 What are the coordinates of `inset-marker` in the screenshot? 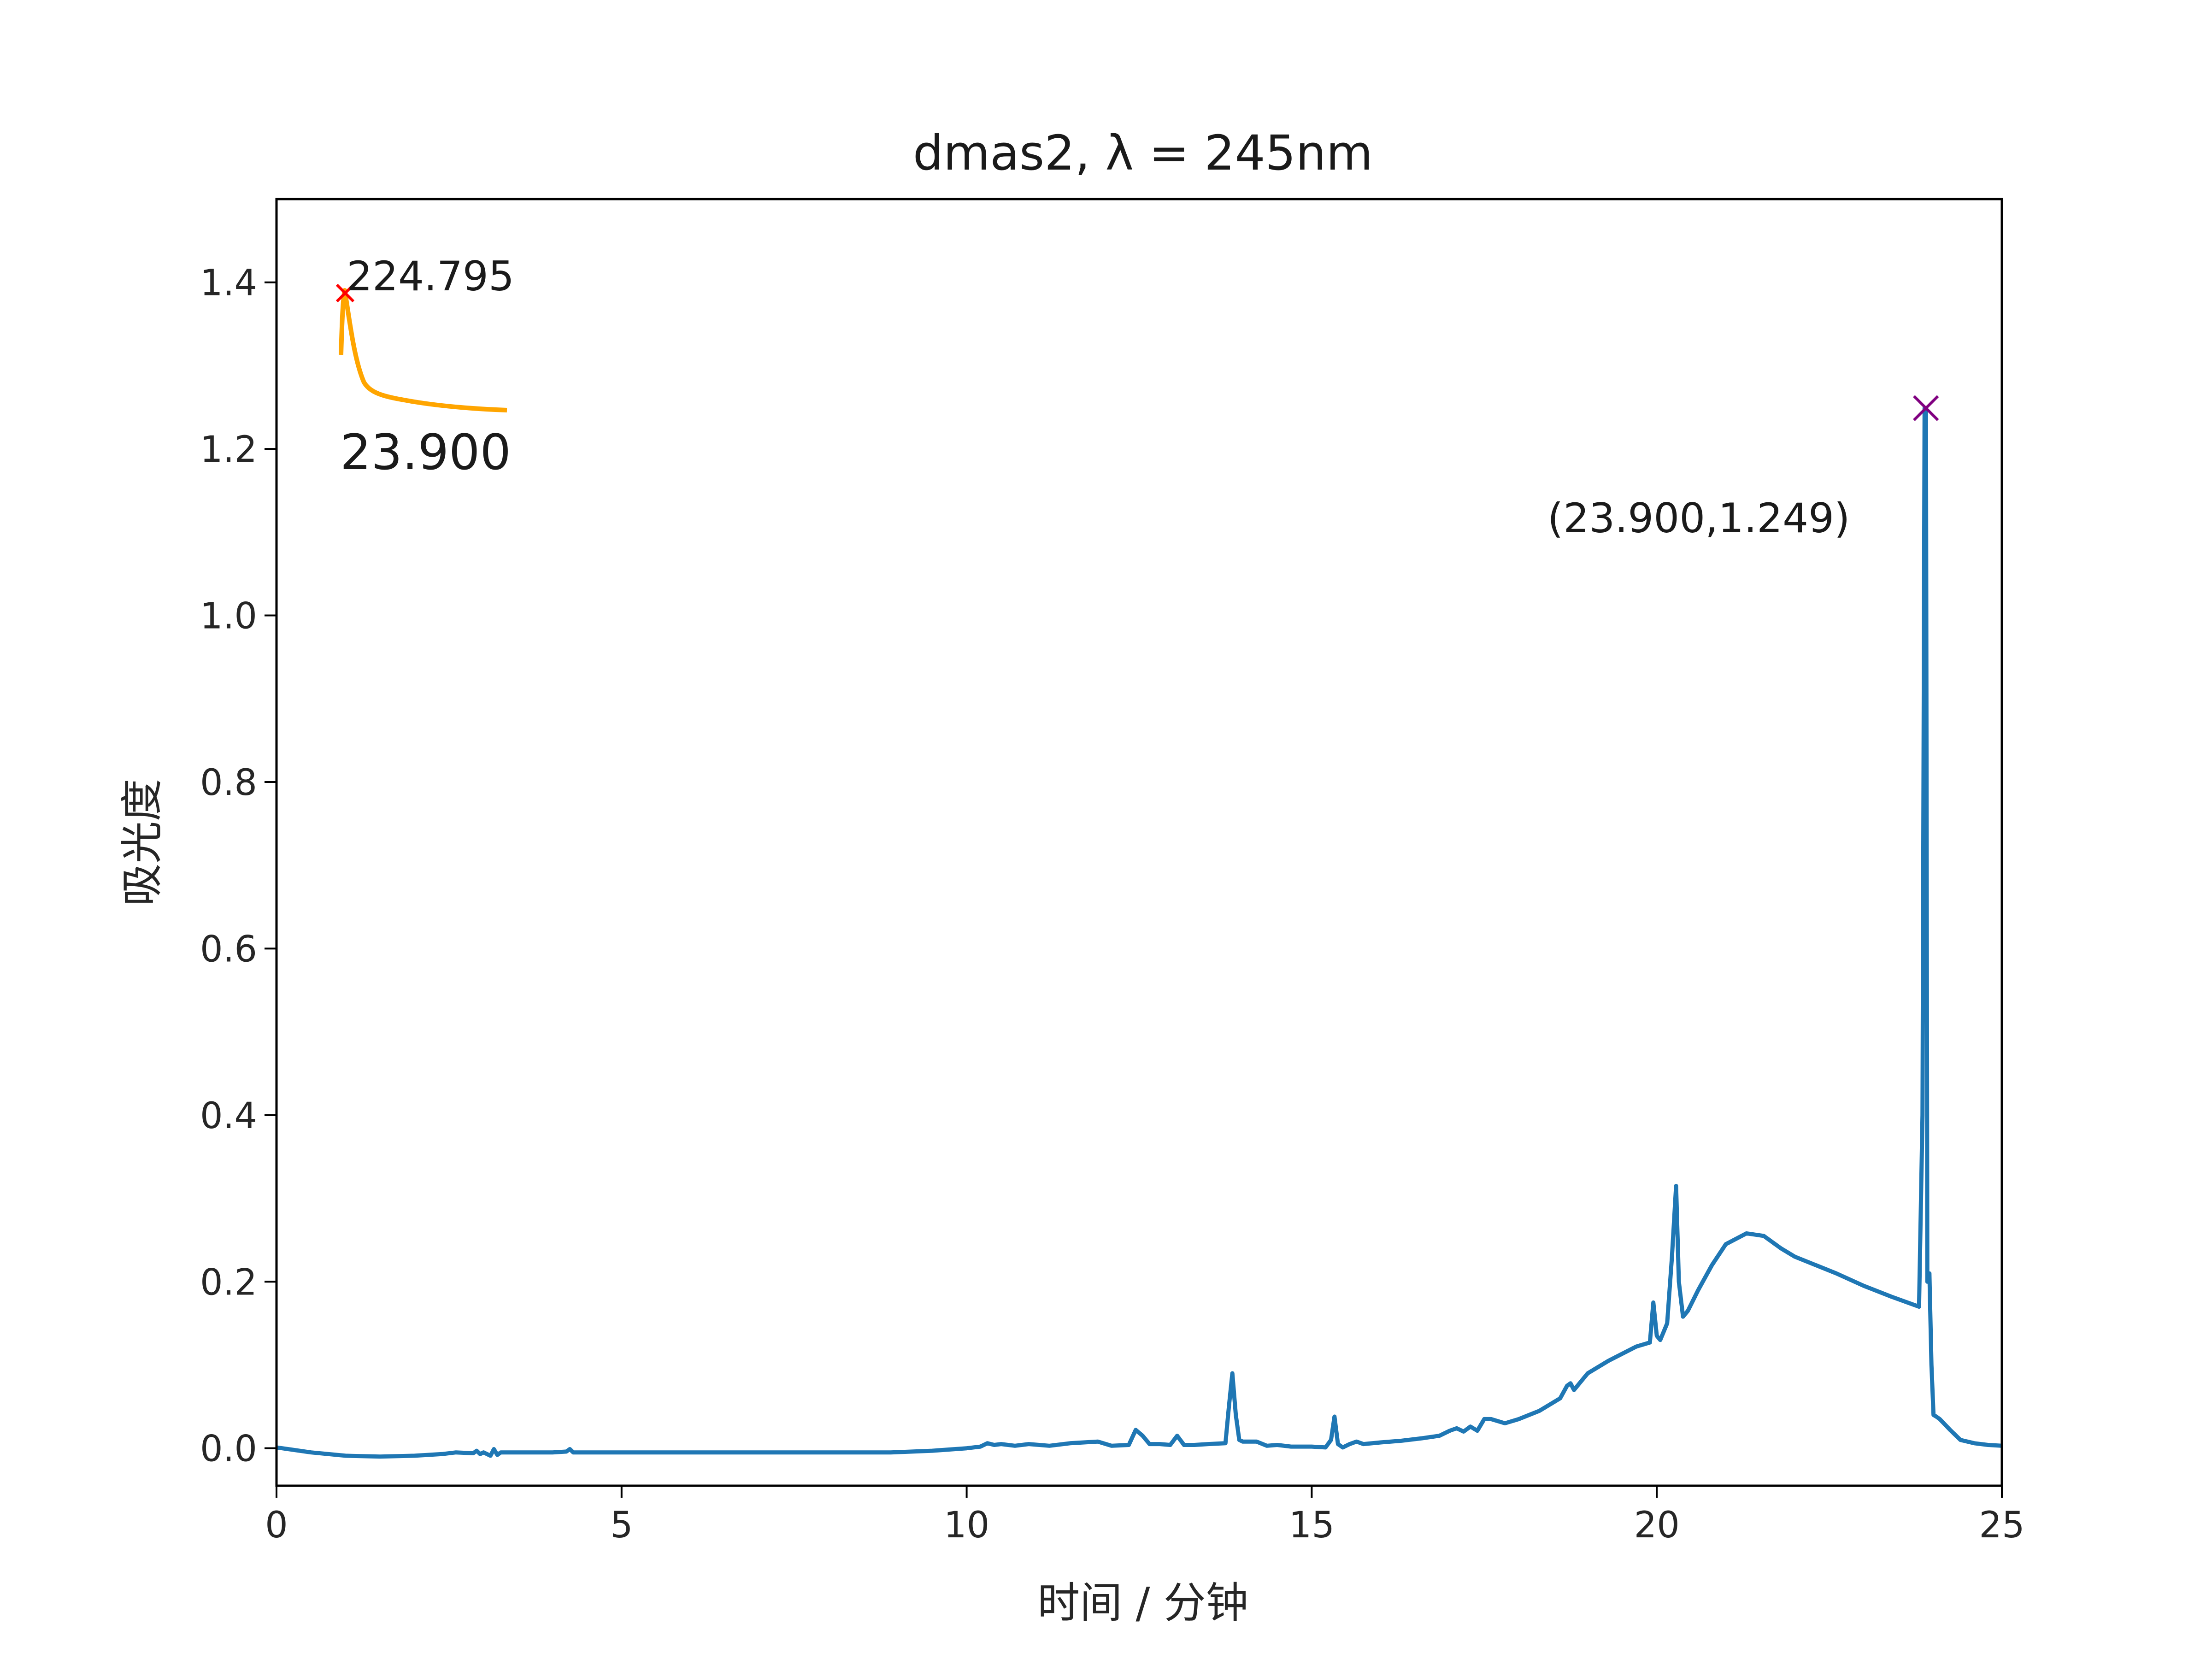 It's located at (345, 293).